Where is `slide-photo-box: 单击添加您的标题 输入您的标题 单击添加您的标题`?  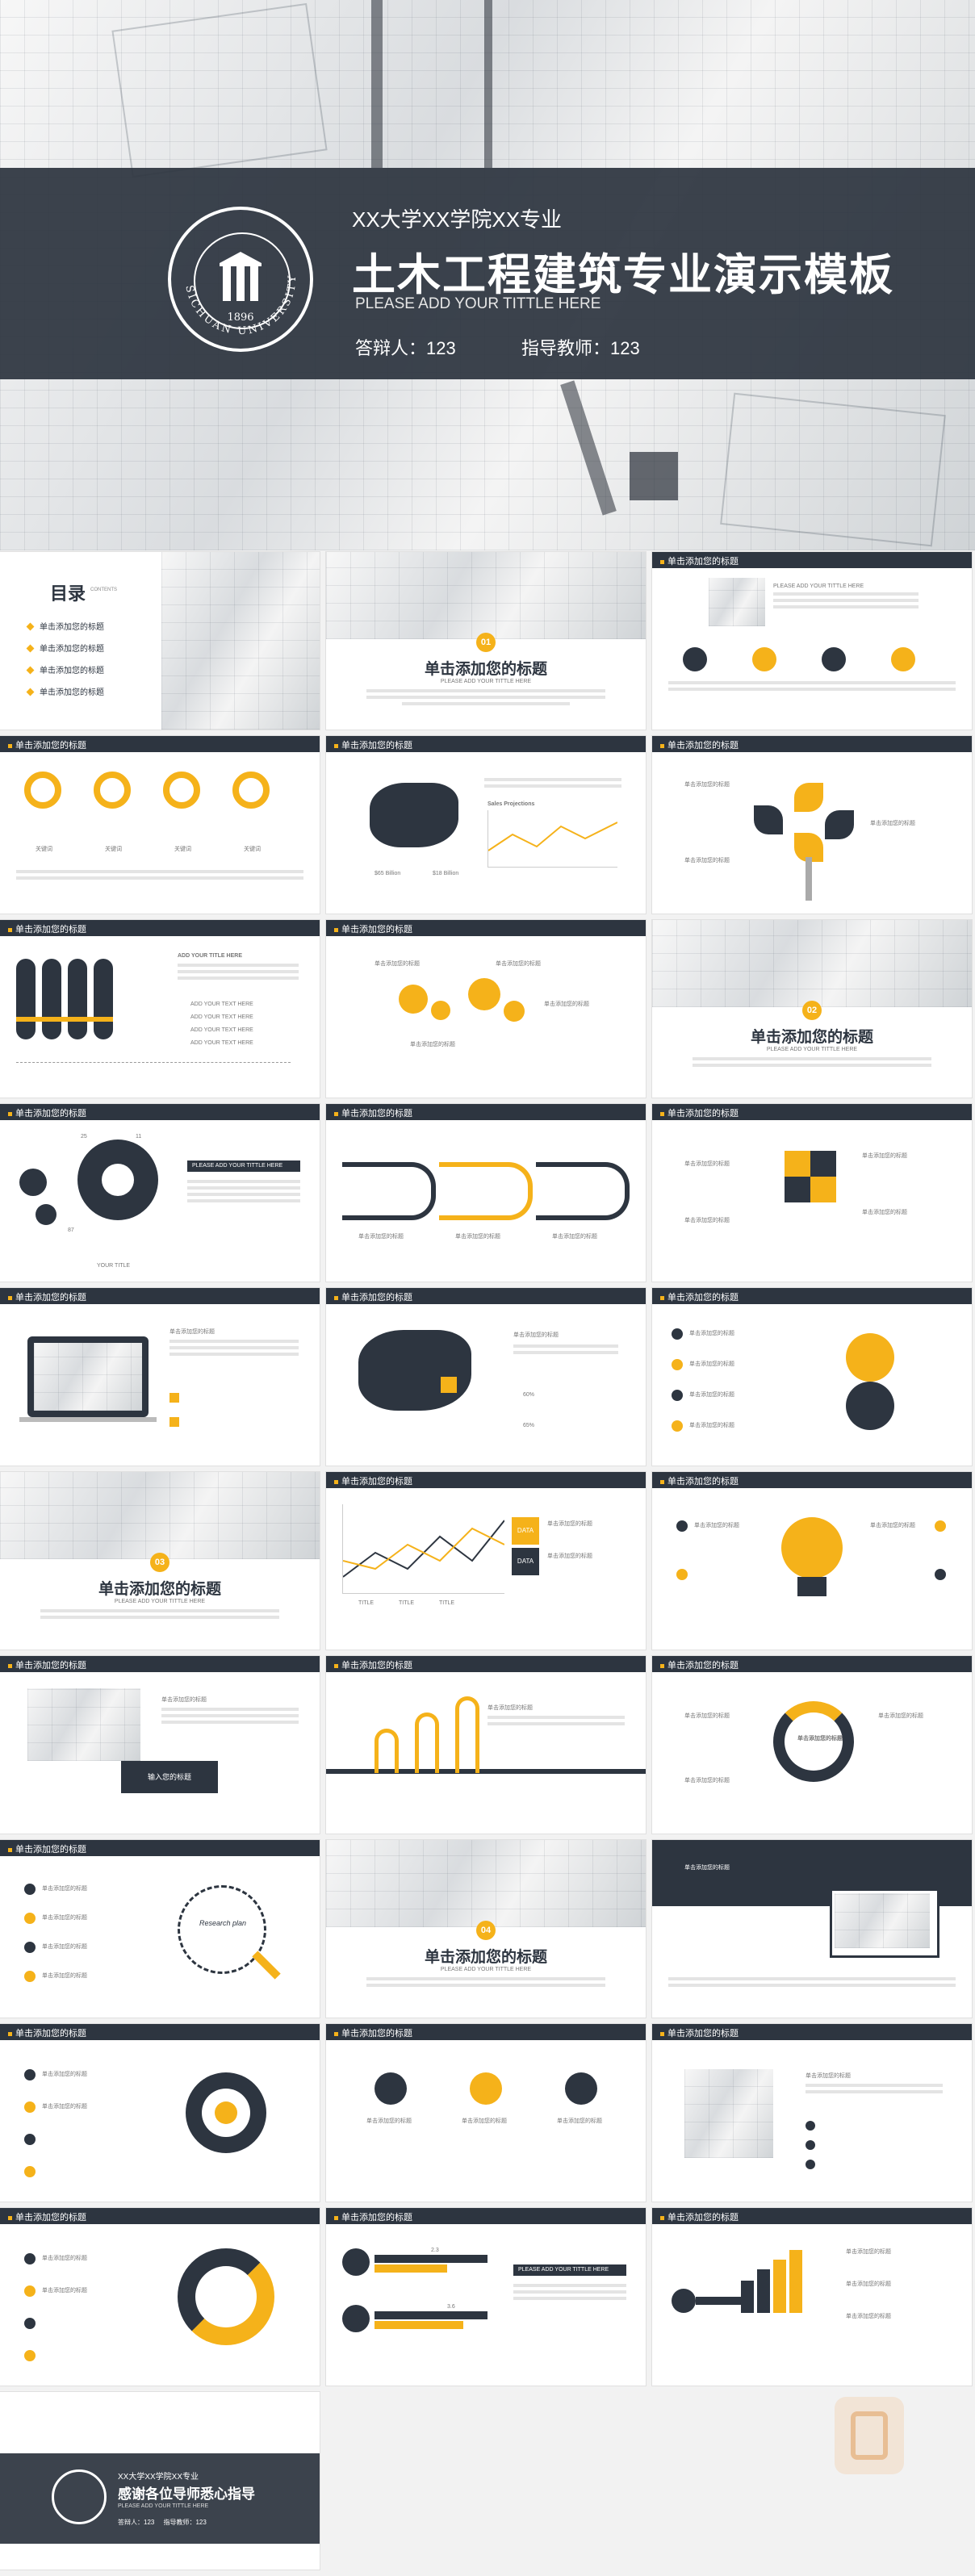
slide-photo-box: 单击添加您的标题 输入您的标题 单击添加您的标题 is located at coordinates (160, 1745).